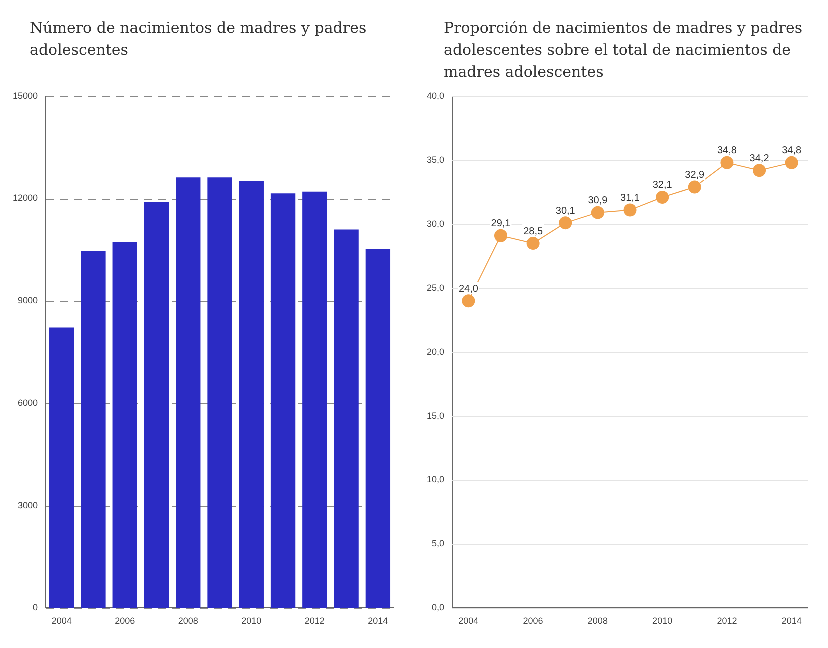  What do you see at coordinates (435, 95) in the screenshot?
I see `y-tick-label: 40,0` at bounding box center [435, 95].